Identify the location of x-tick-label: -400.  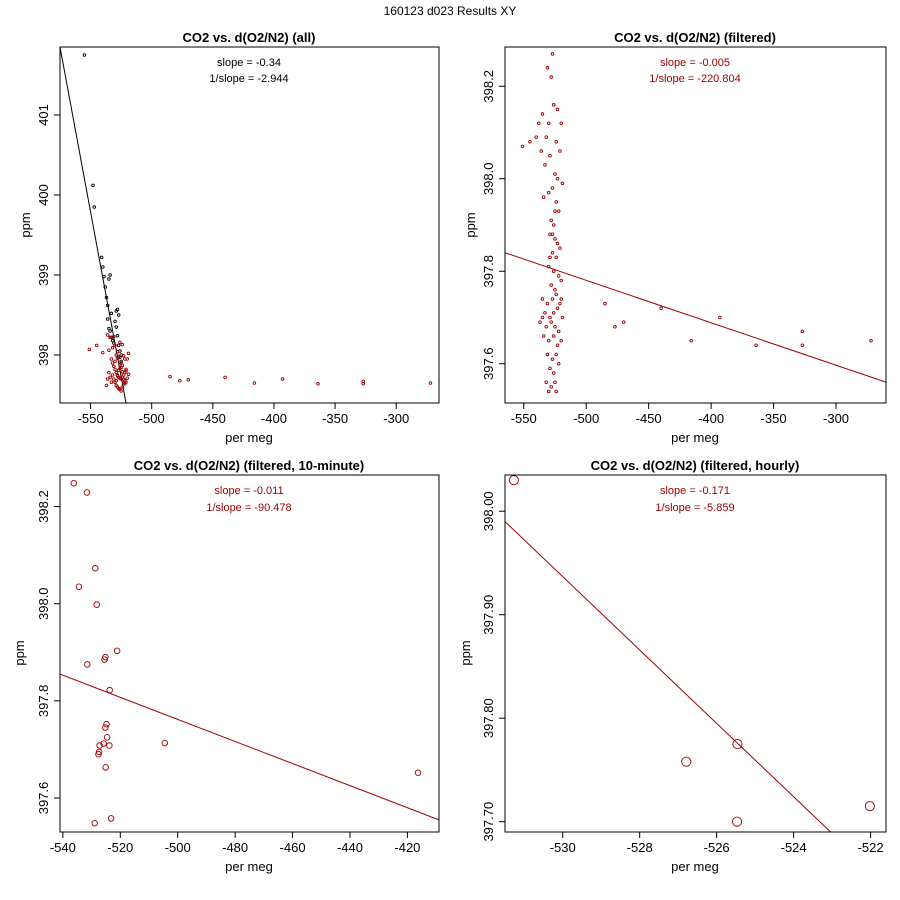
(711, 418).